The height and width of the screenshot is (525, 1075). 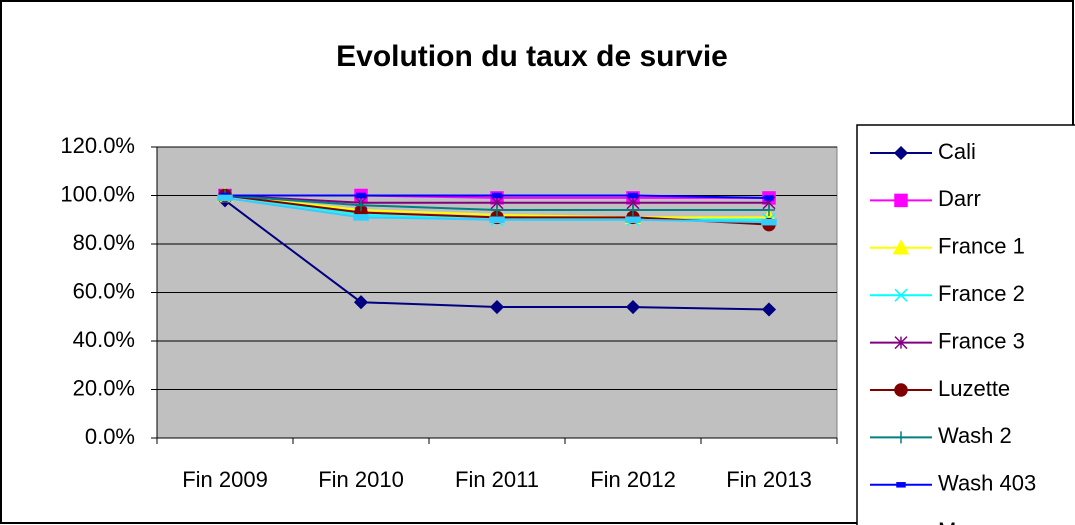 I want to click on y-tick-label: 20.0%, so click(x=104, y=387).